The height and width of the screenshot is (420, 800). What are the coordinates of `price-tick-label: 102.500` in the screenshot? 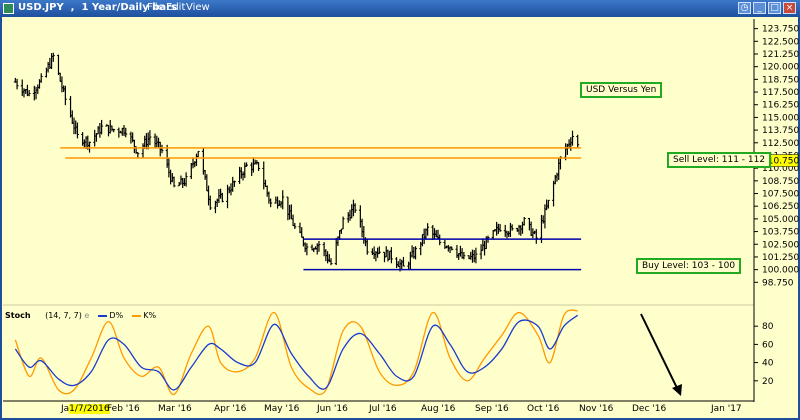 It's located at (780, 245).